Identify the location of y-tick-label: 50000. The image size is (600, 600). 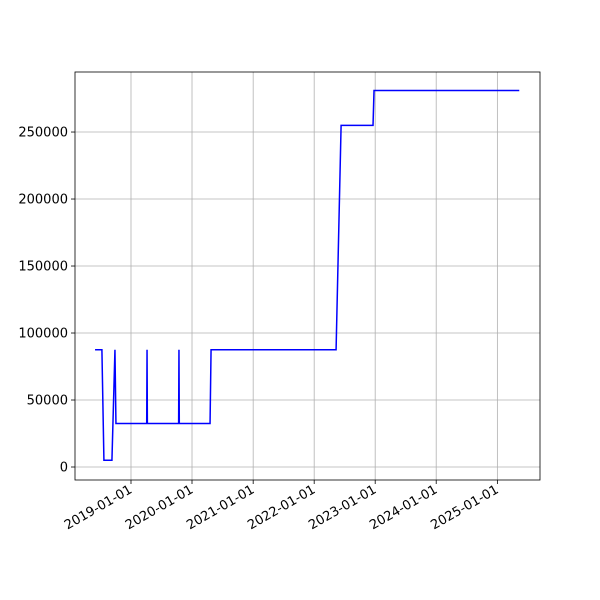
(47, 401).